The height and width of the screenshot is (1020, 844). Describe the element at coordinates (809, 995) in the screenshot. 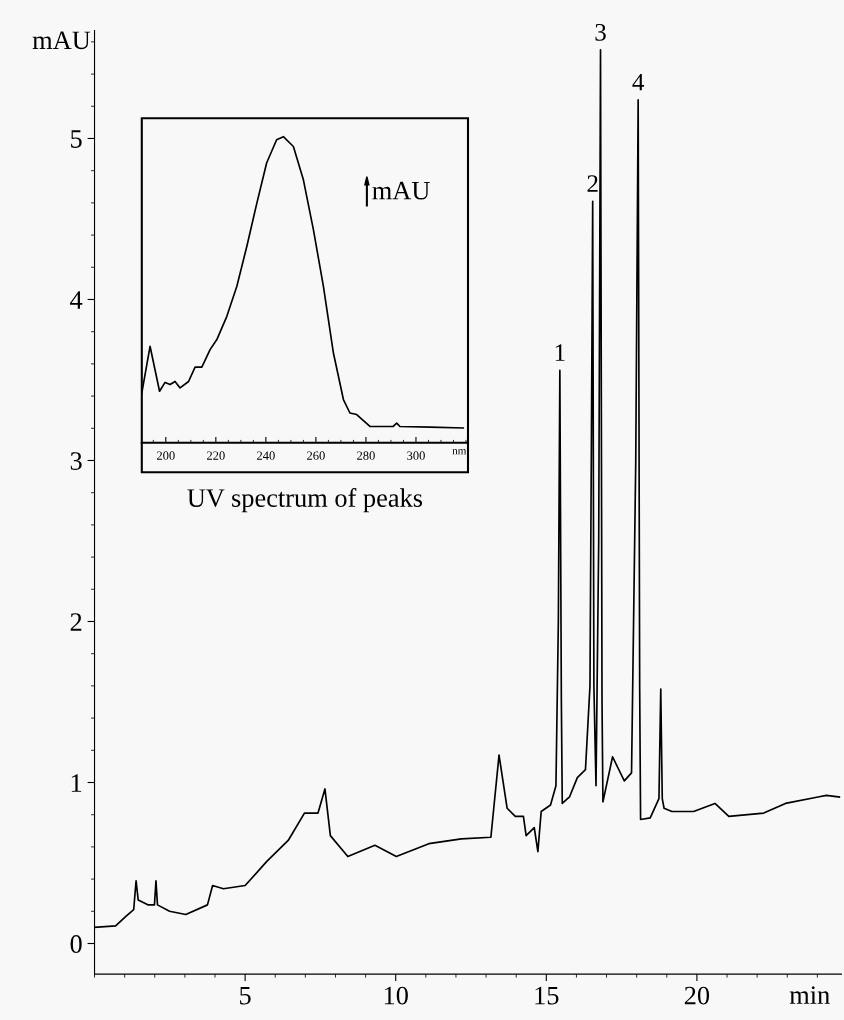

I see `x-axis-title: min` at that location.